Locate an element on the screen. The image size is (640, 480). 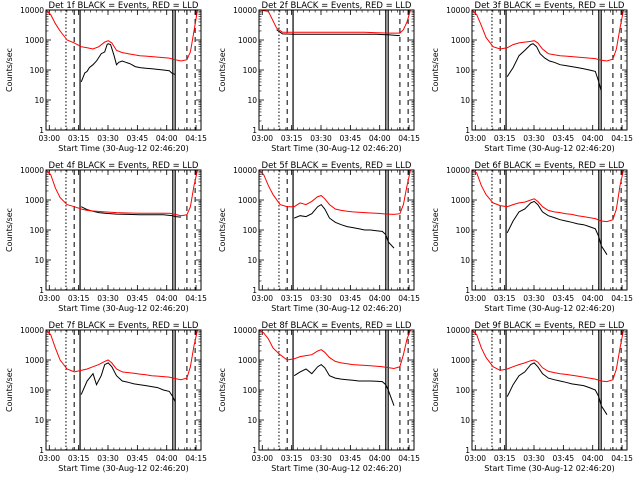
chart-title: Det 5f BLACK = Events, RED = LLD is located at coordinates (337, 166).